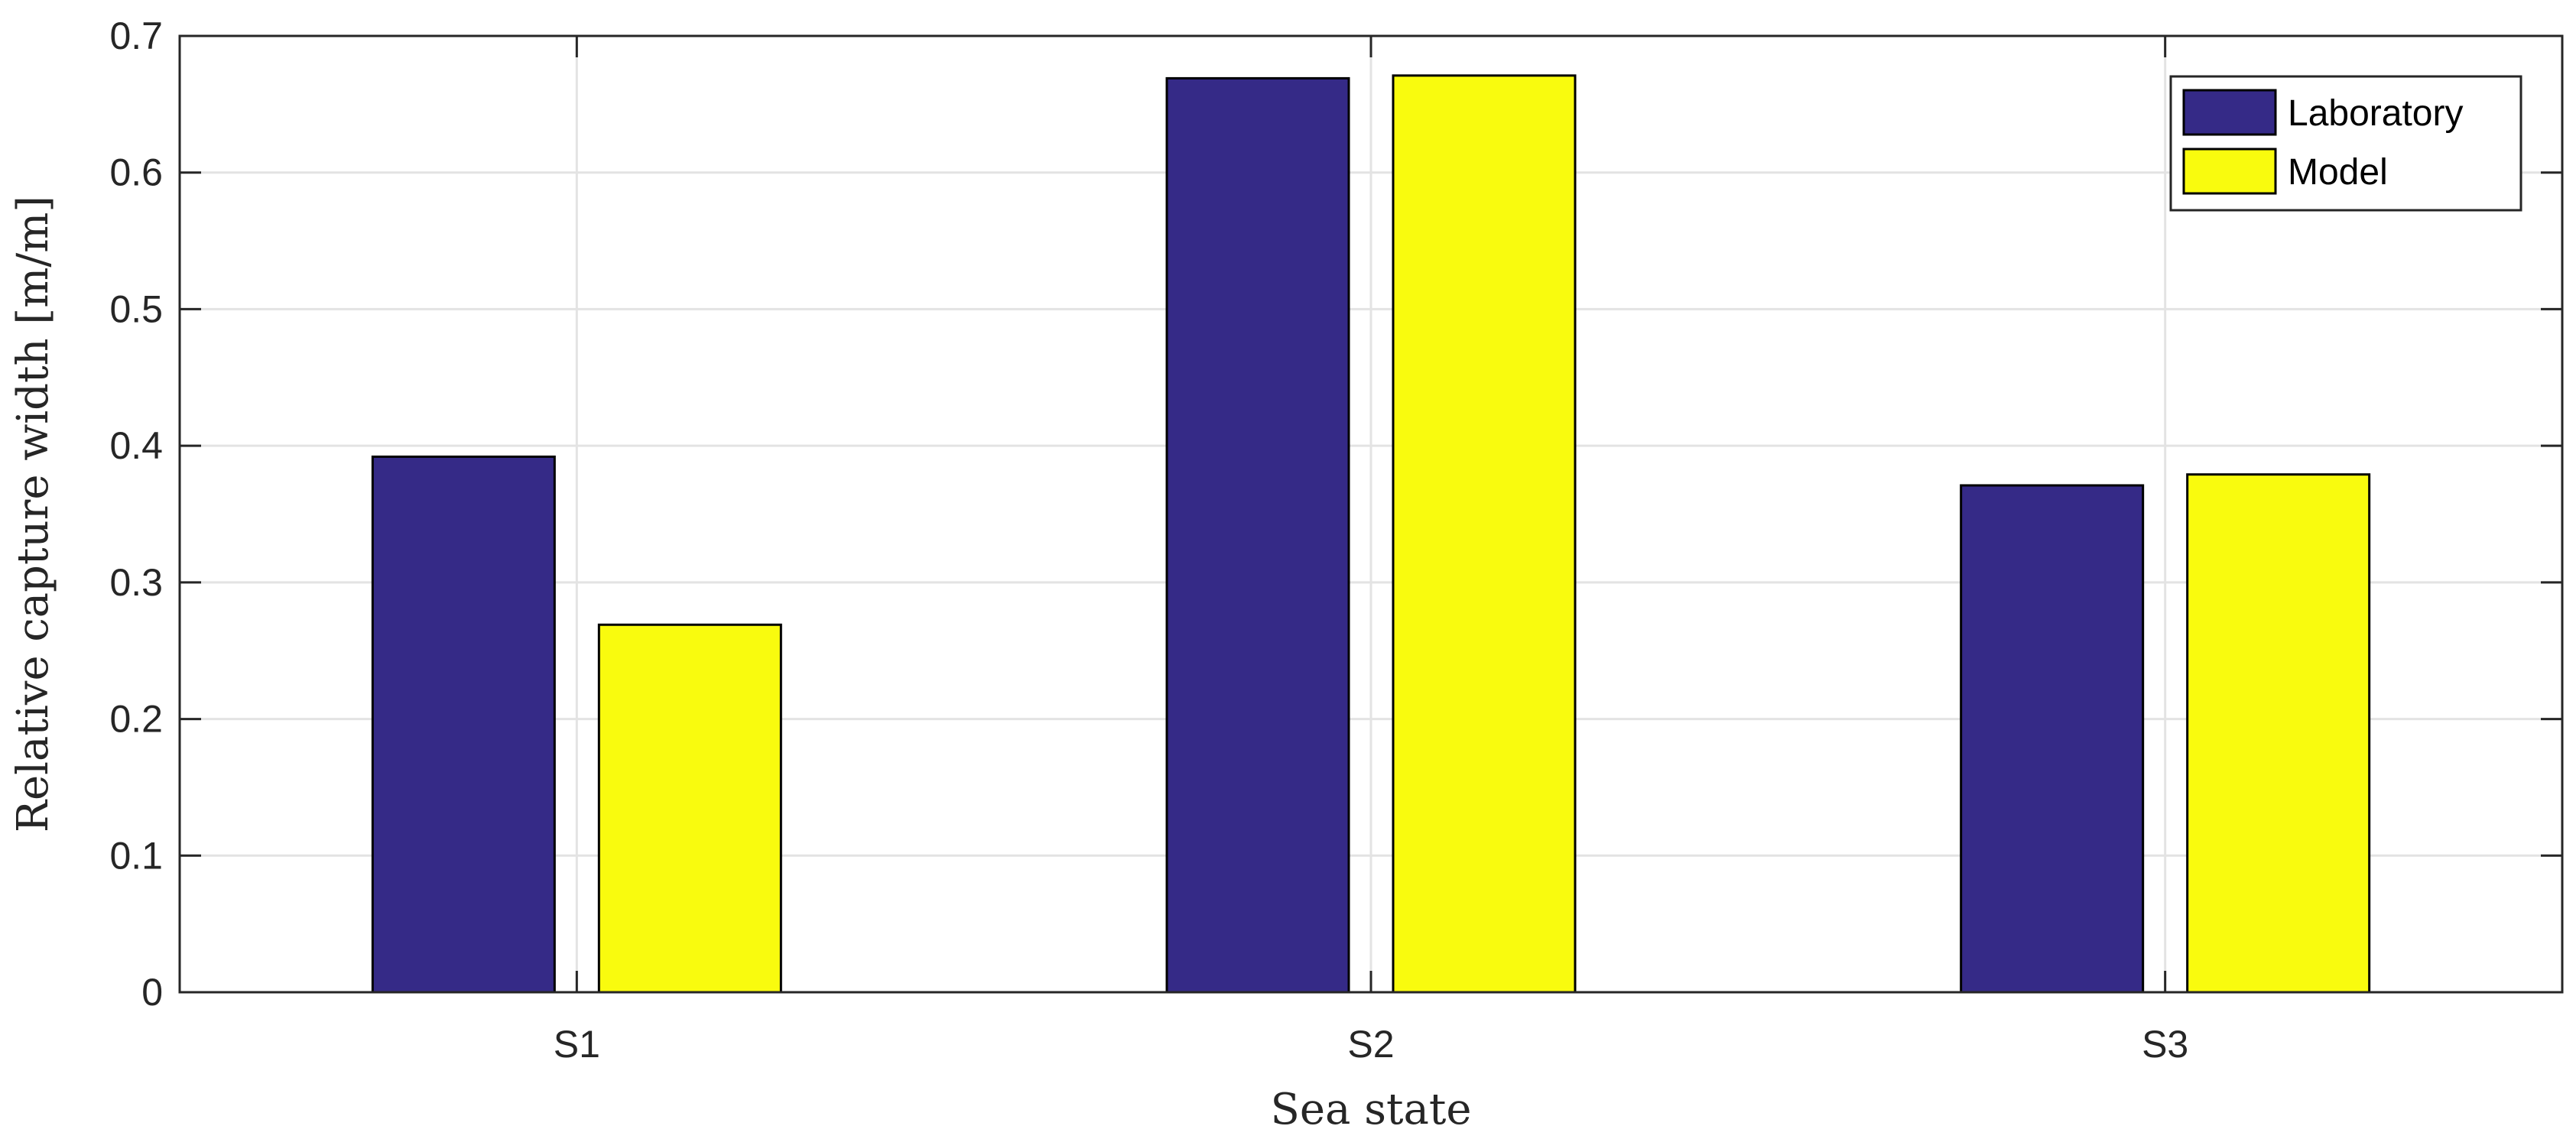  Describe the element at coordinates (2230, 112) in the screenshot. I see `legend-swatch-laboratory` at that location.